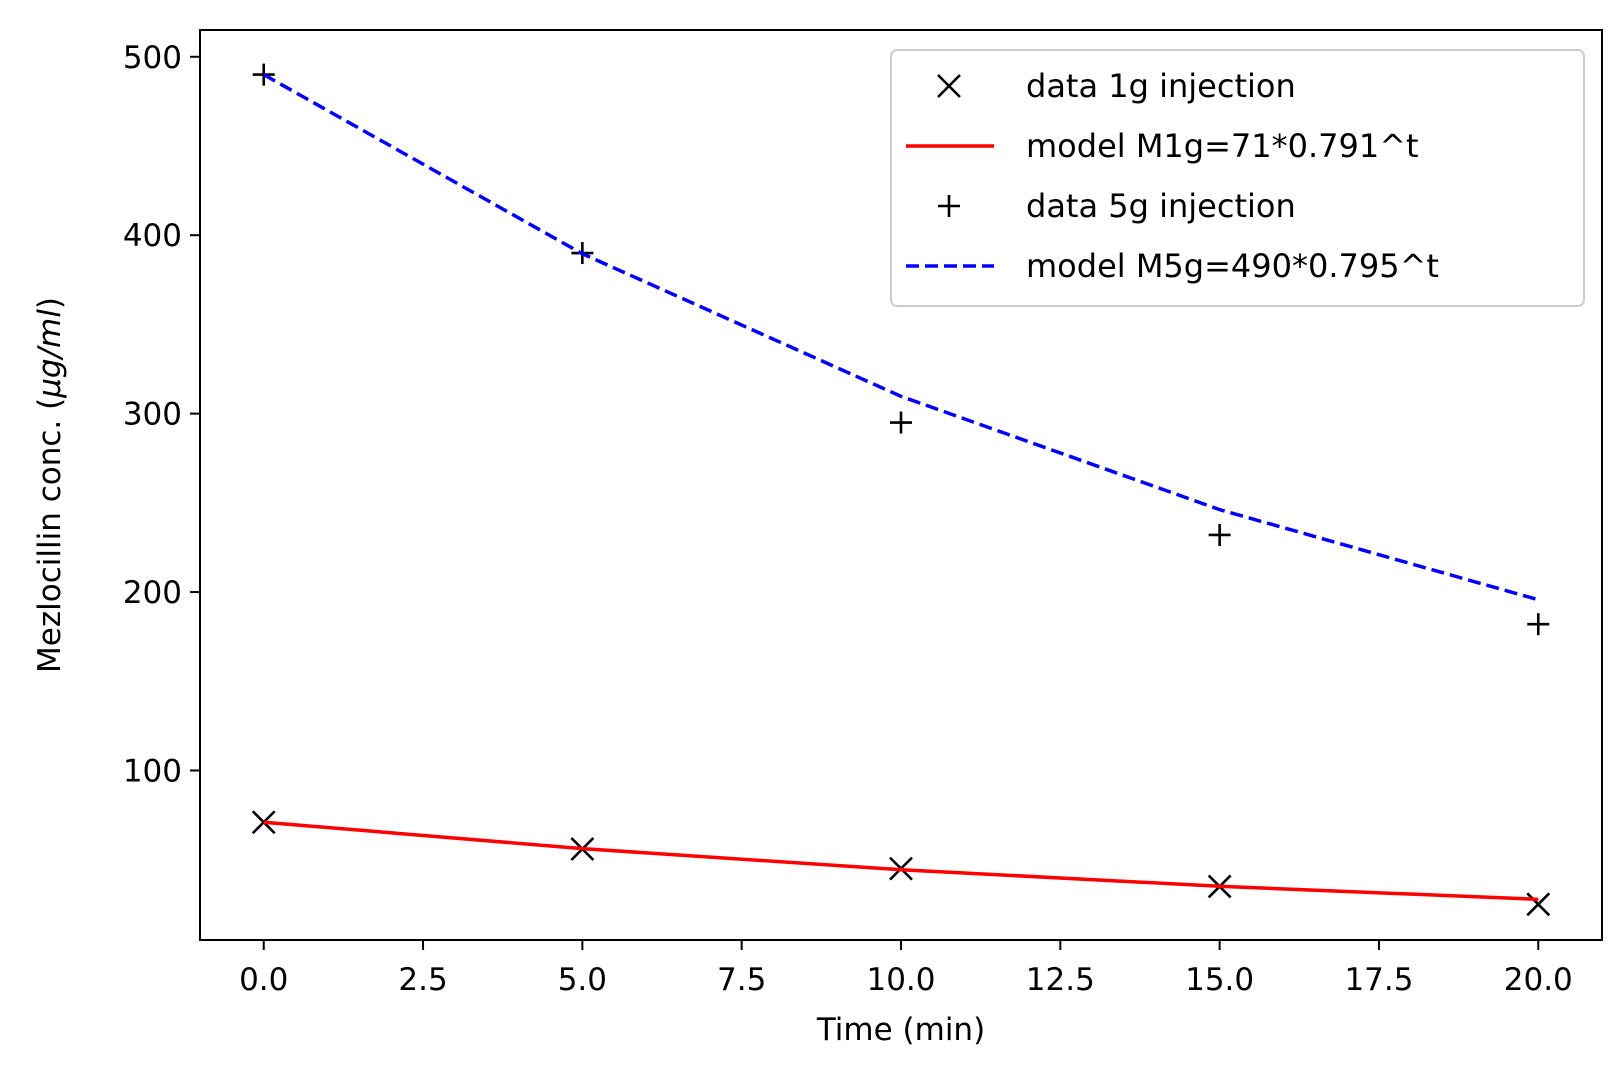  What do you see at coordinates (1232, 266) in the screenshot?
I see `legend-label: model M5g=490*0.795^t` at bounding box center [1232, 266].